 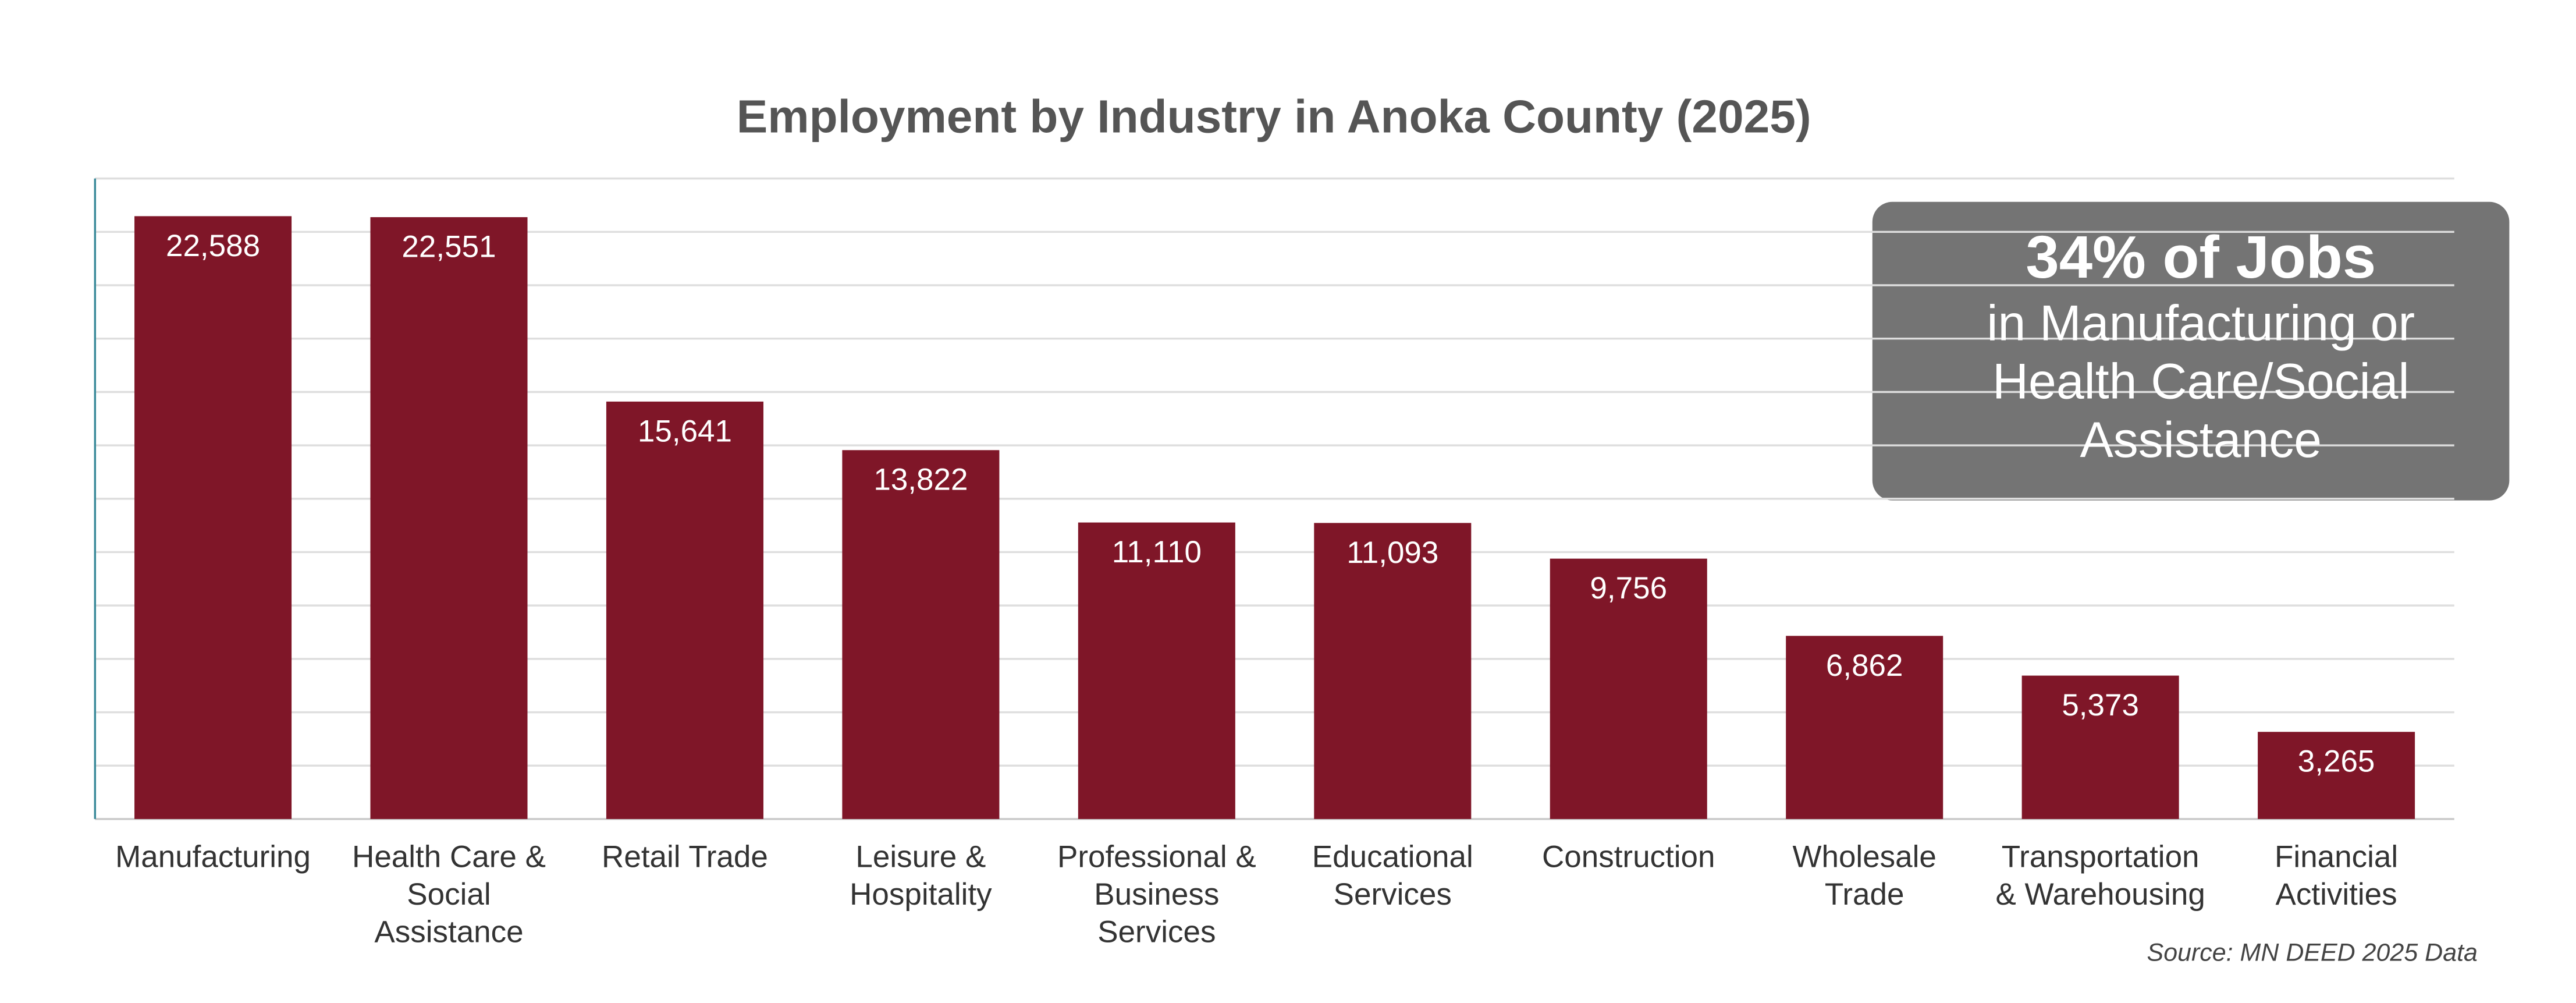 I want to click on x-tick-label: Educational Services, so click(x=1393, y=876).